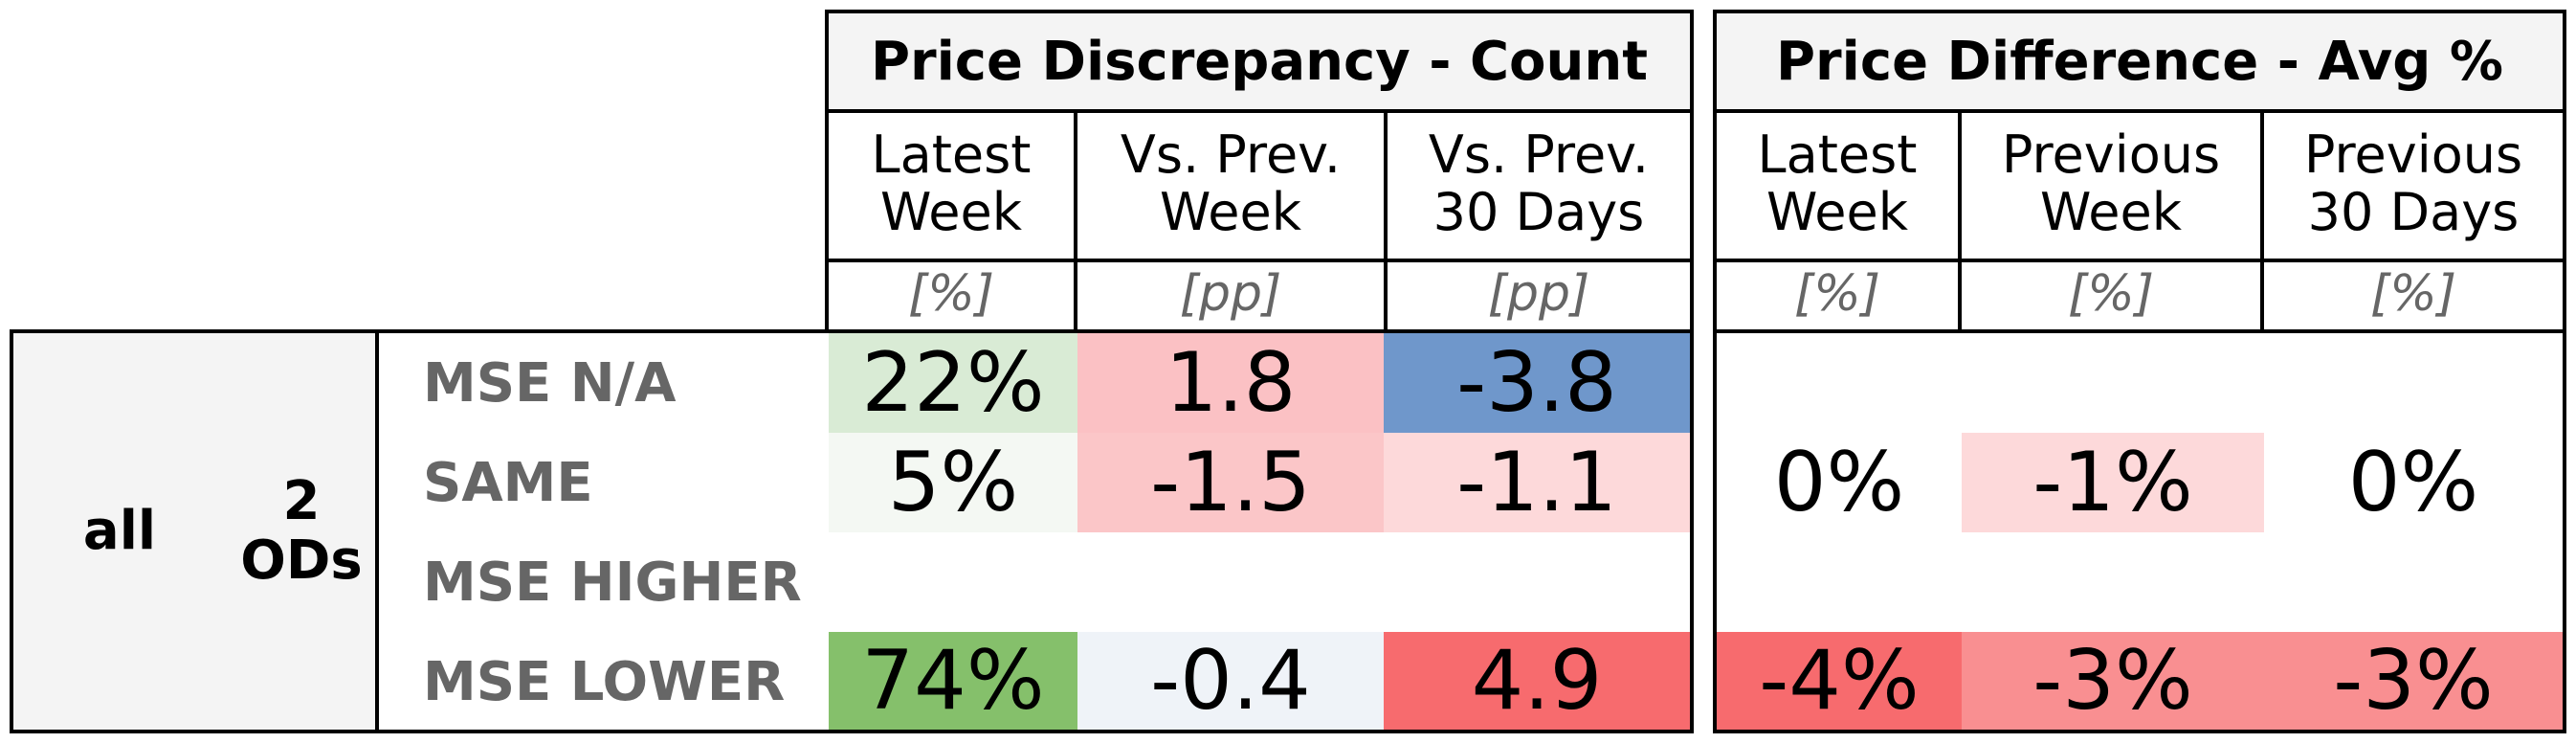 This screenshot has height=743, width=2576. I want to click on group-level2-label: 2 ODs, so click(301, 531).